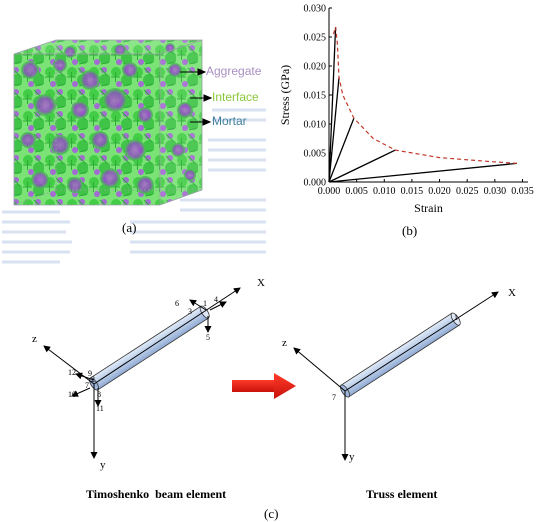 The height and width of the screenshot is (522, 550). Describe the element at coordinates (156, 494) in the screenshot. I see `beam-caption: Timoshenko beam element` at that location.